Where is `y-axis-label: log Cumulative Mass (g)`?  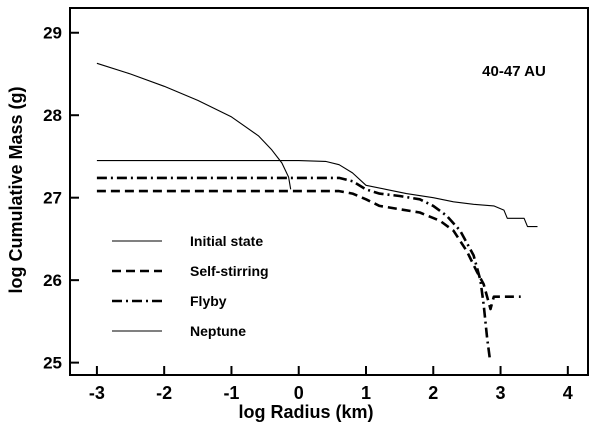 y-axis-label: log Cumulative Mass (g) is located at coordinates (16, 189).